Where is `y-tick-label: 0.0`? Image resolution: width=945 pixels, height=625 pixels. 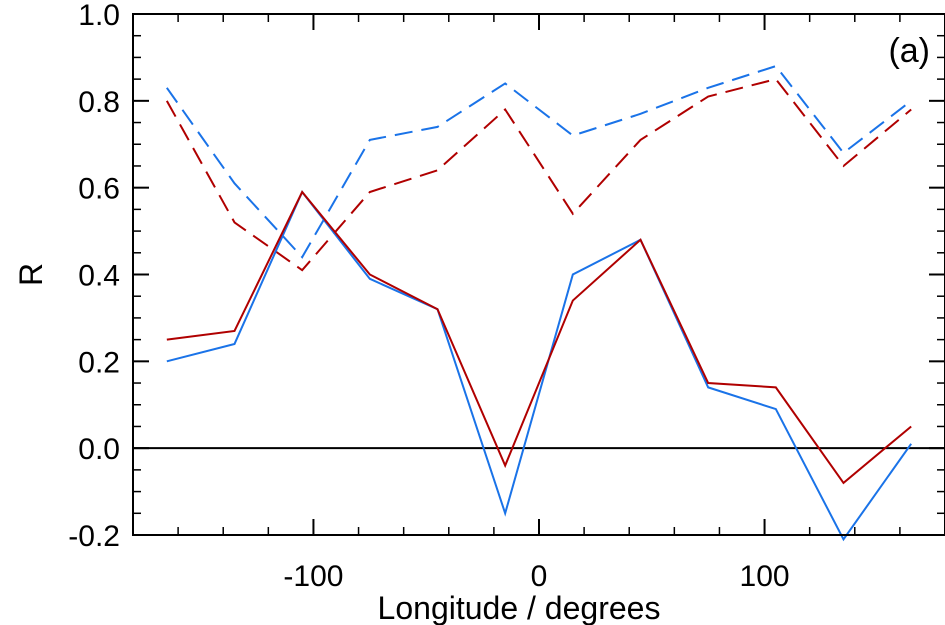
y-tick-label: 0.0 is located at coordinates (99, 449).